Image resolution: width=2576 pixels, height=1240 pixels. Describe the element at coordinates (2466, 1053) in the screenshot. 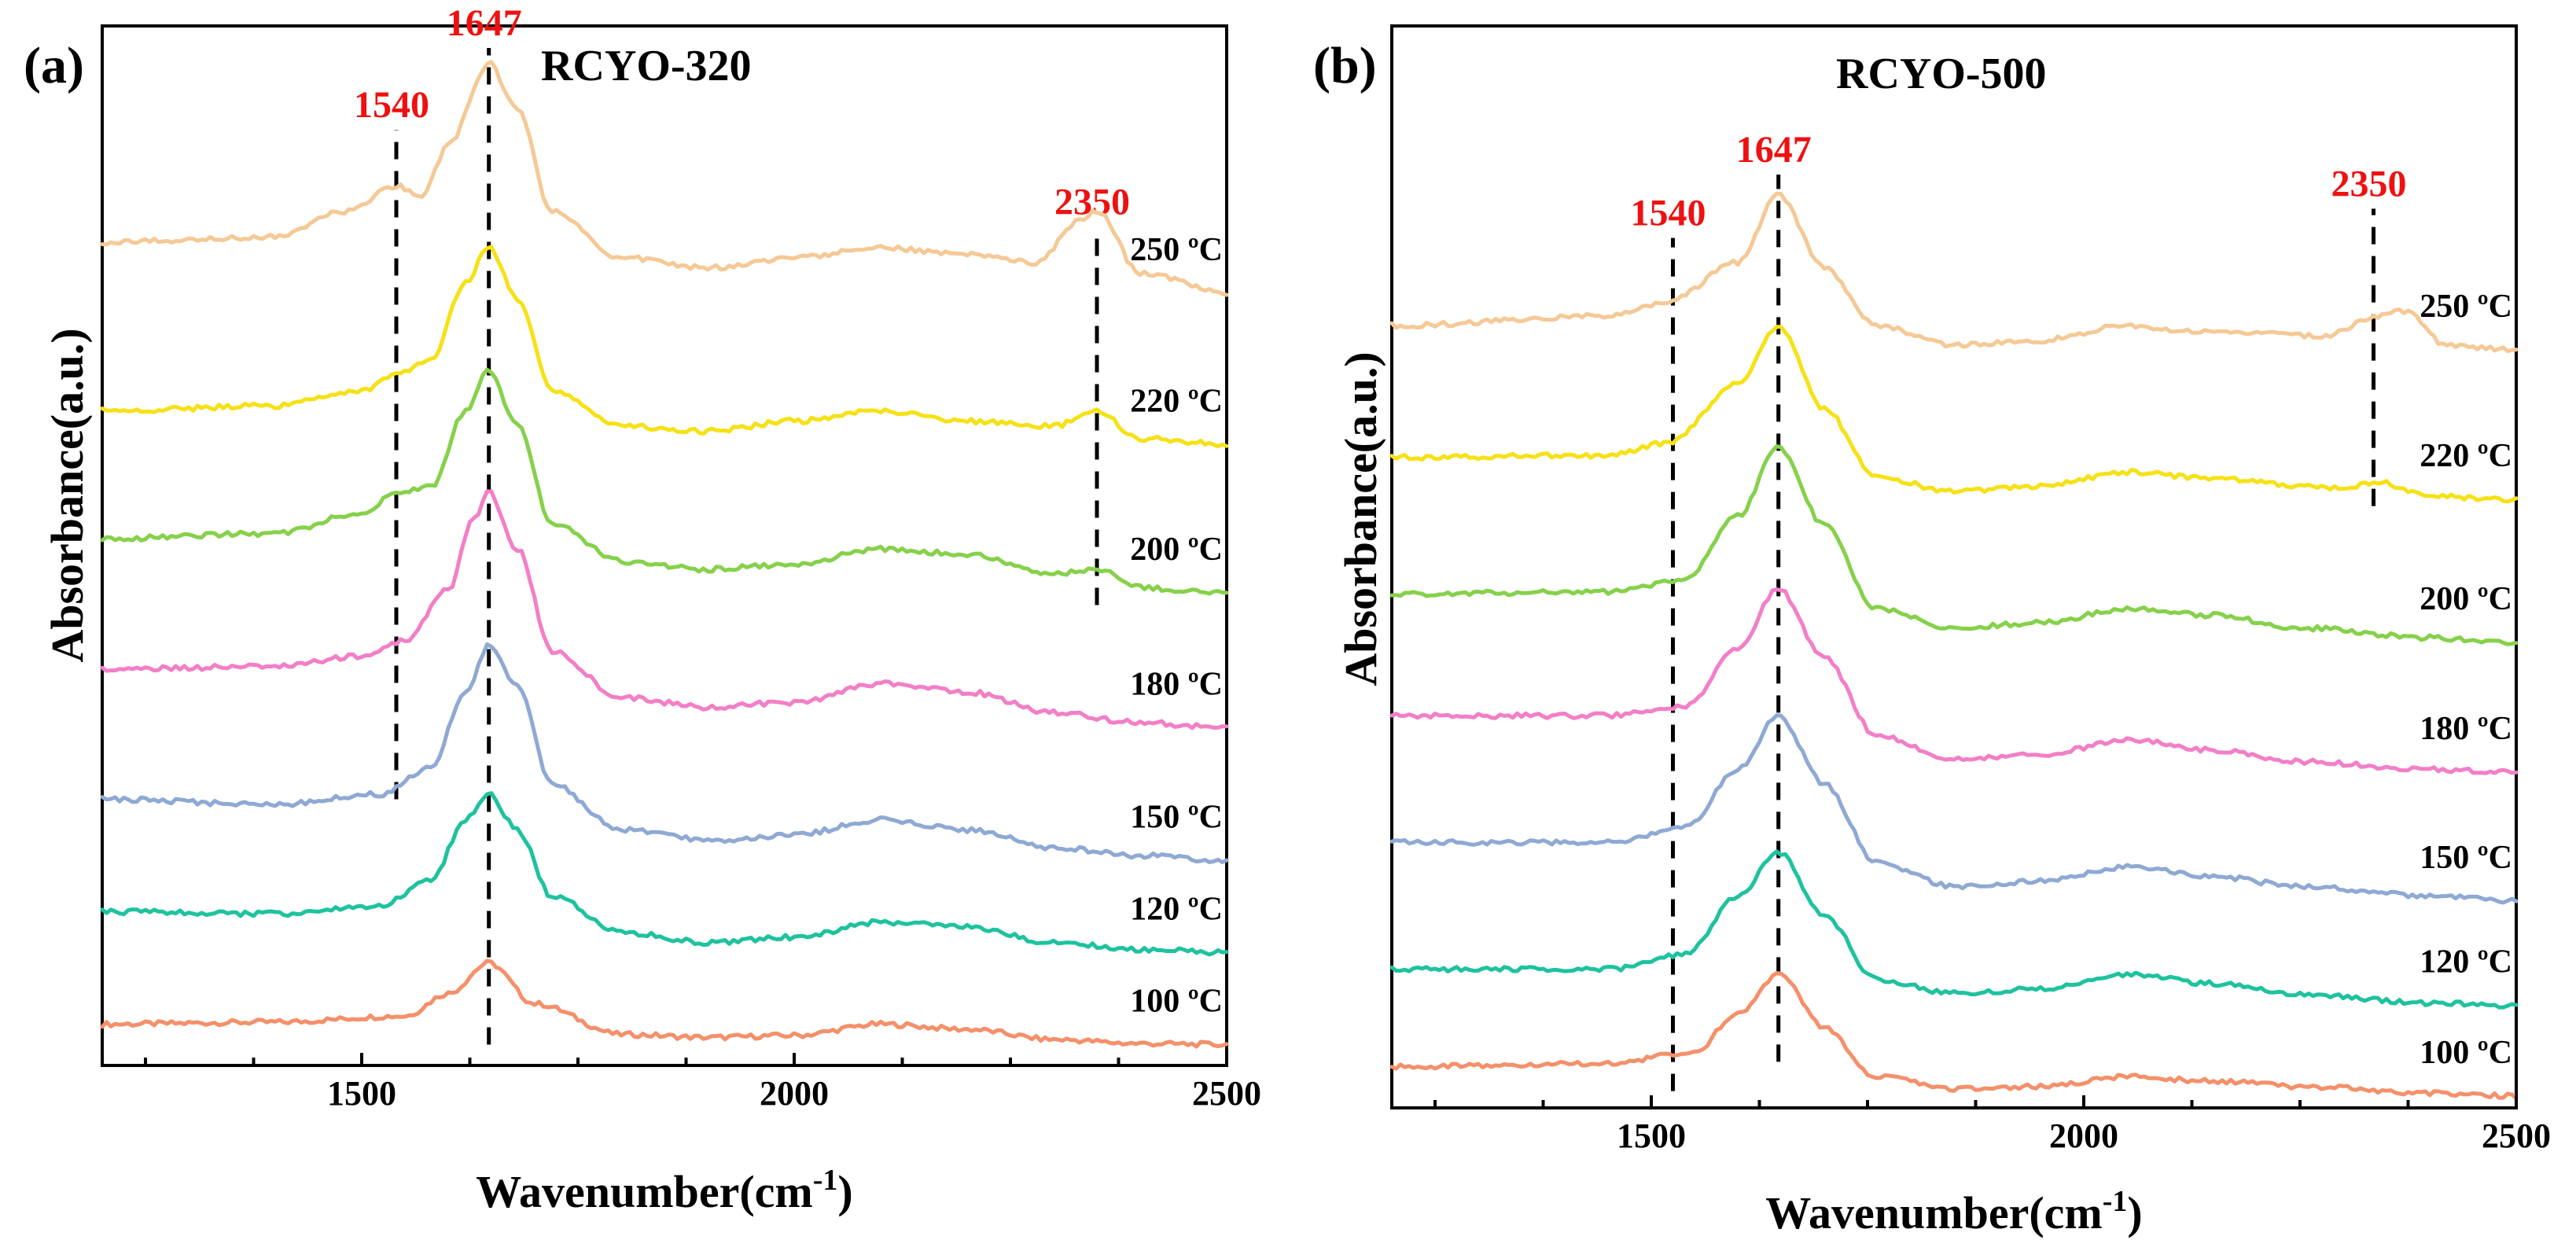

I see `panel-b-temp-label-100: 100 ºC` at that location.